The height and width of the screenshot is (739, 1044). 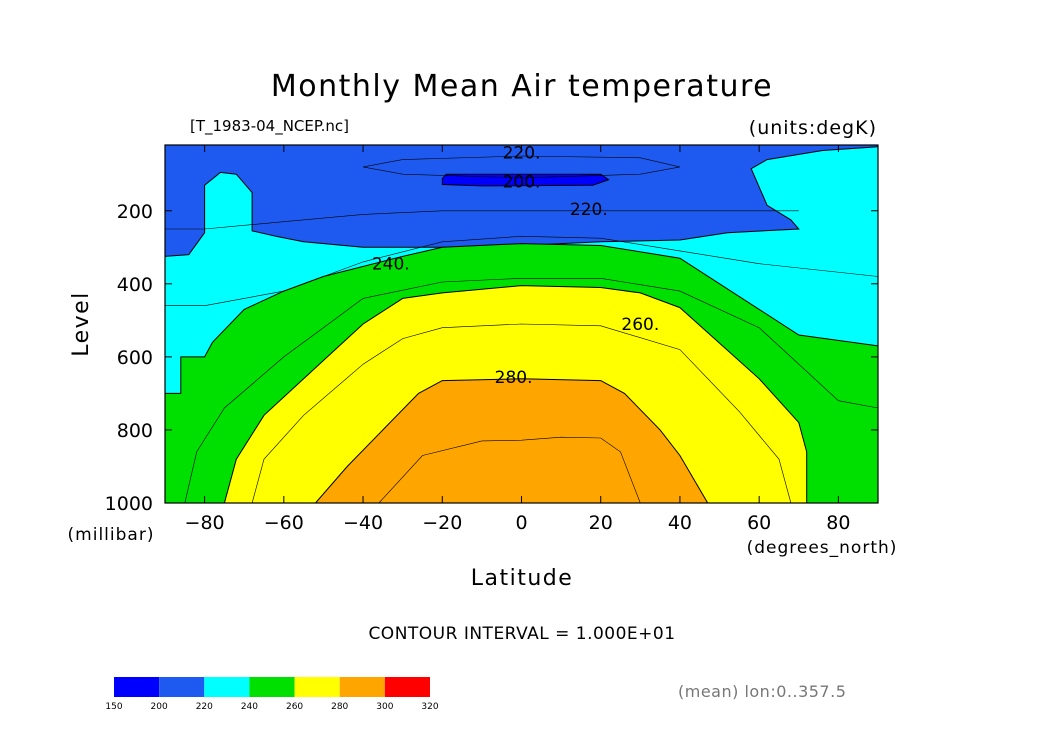 I want to click on y-tick-label: 600, so click(x=135, y=358).